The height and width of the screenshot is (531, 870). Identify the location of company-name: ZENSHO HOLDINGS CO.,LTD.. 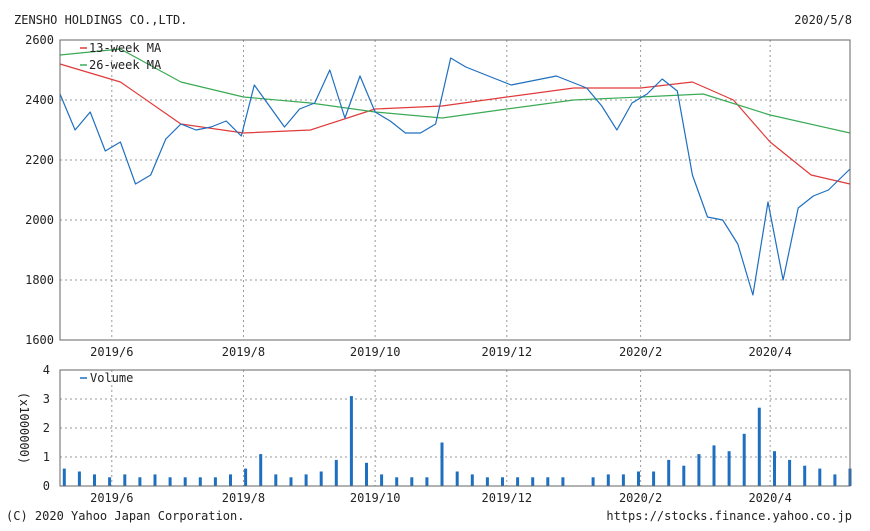
(101, 20).